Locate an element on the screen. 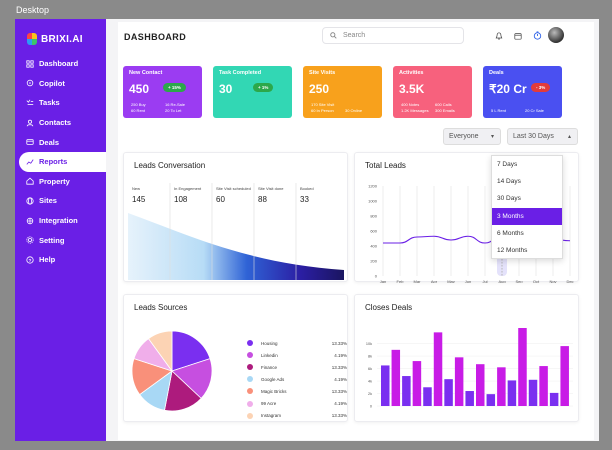 Image resolution: width=612 pixels, height=450 pixels. funnel-area is located at coordinates (236, 246).